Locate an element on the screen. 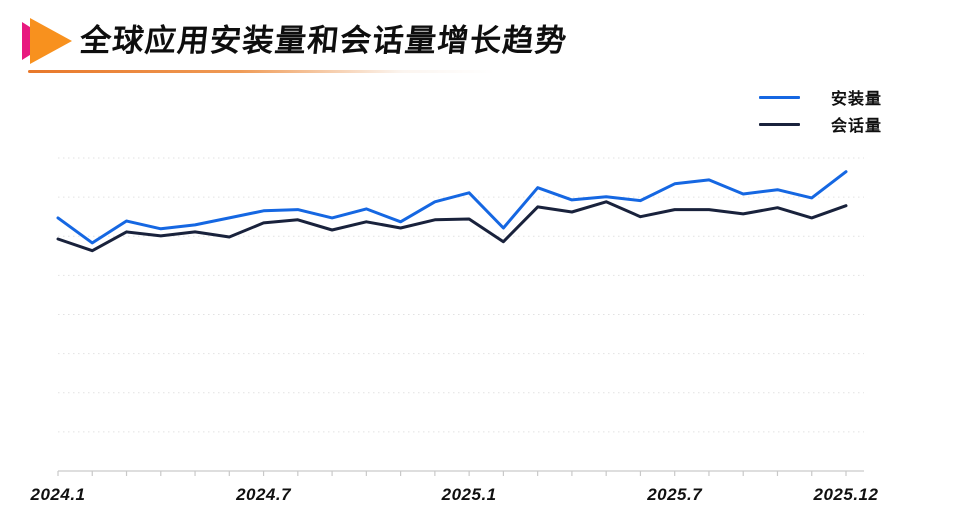 The width and height of the screenshot is (956, 526). legend-label: 安装量 is located at coordinates (856, 99).